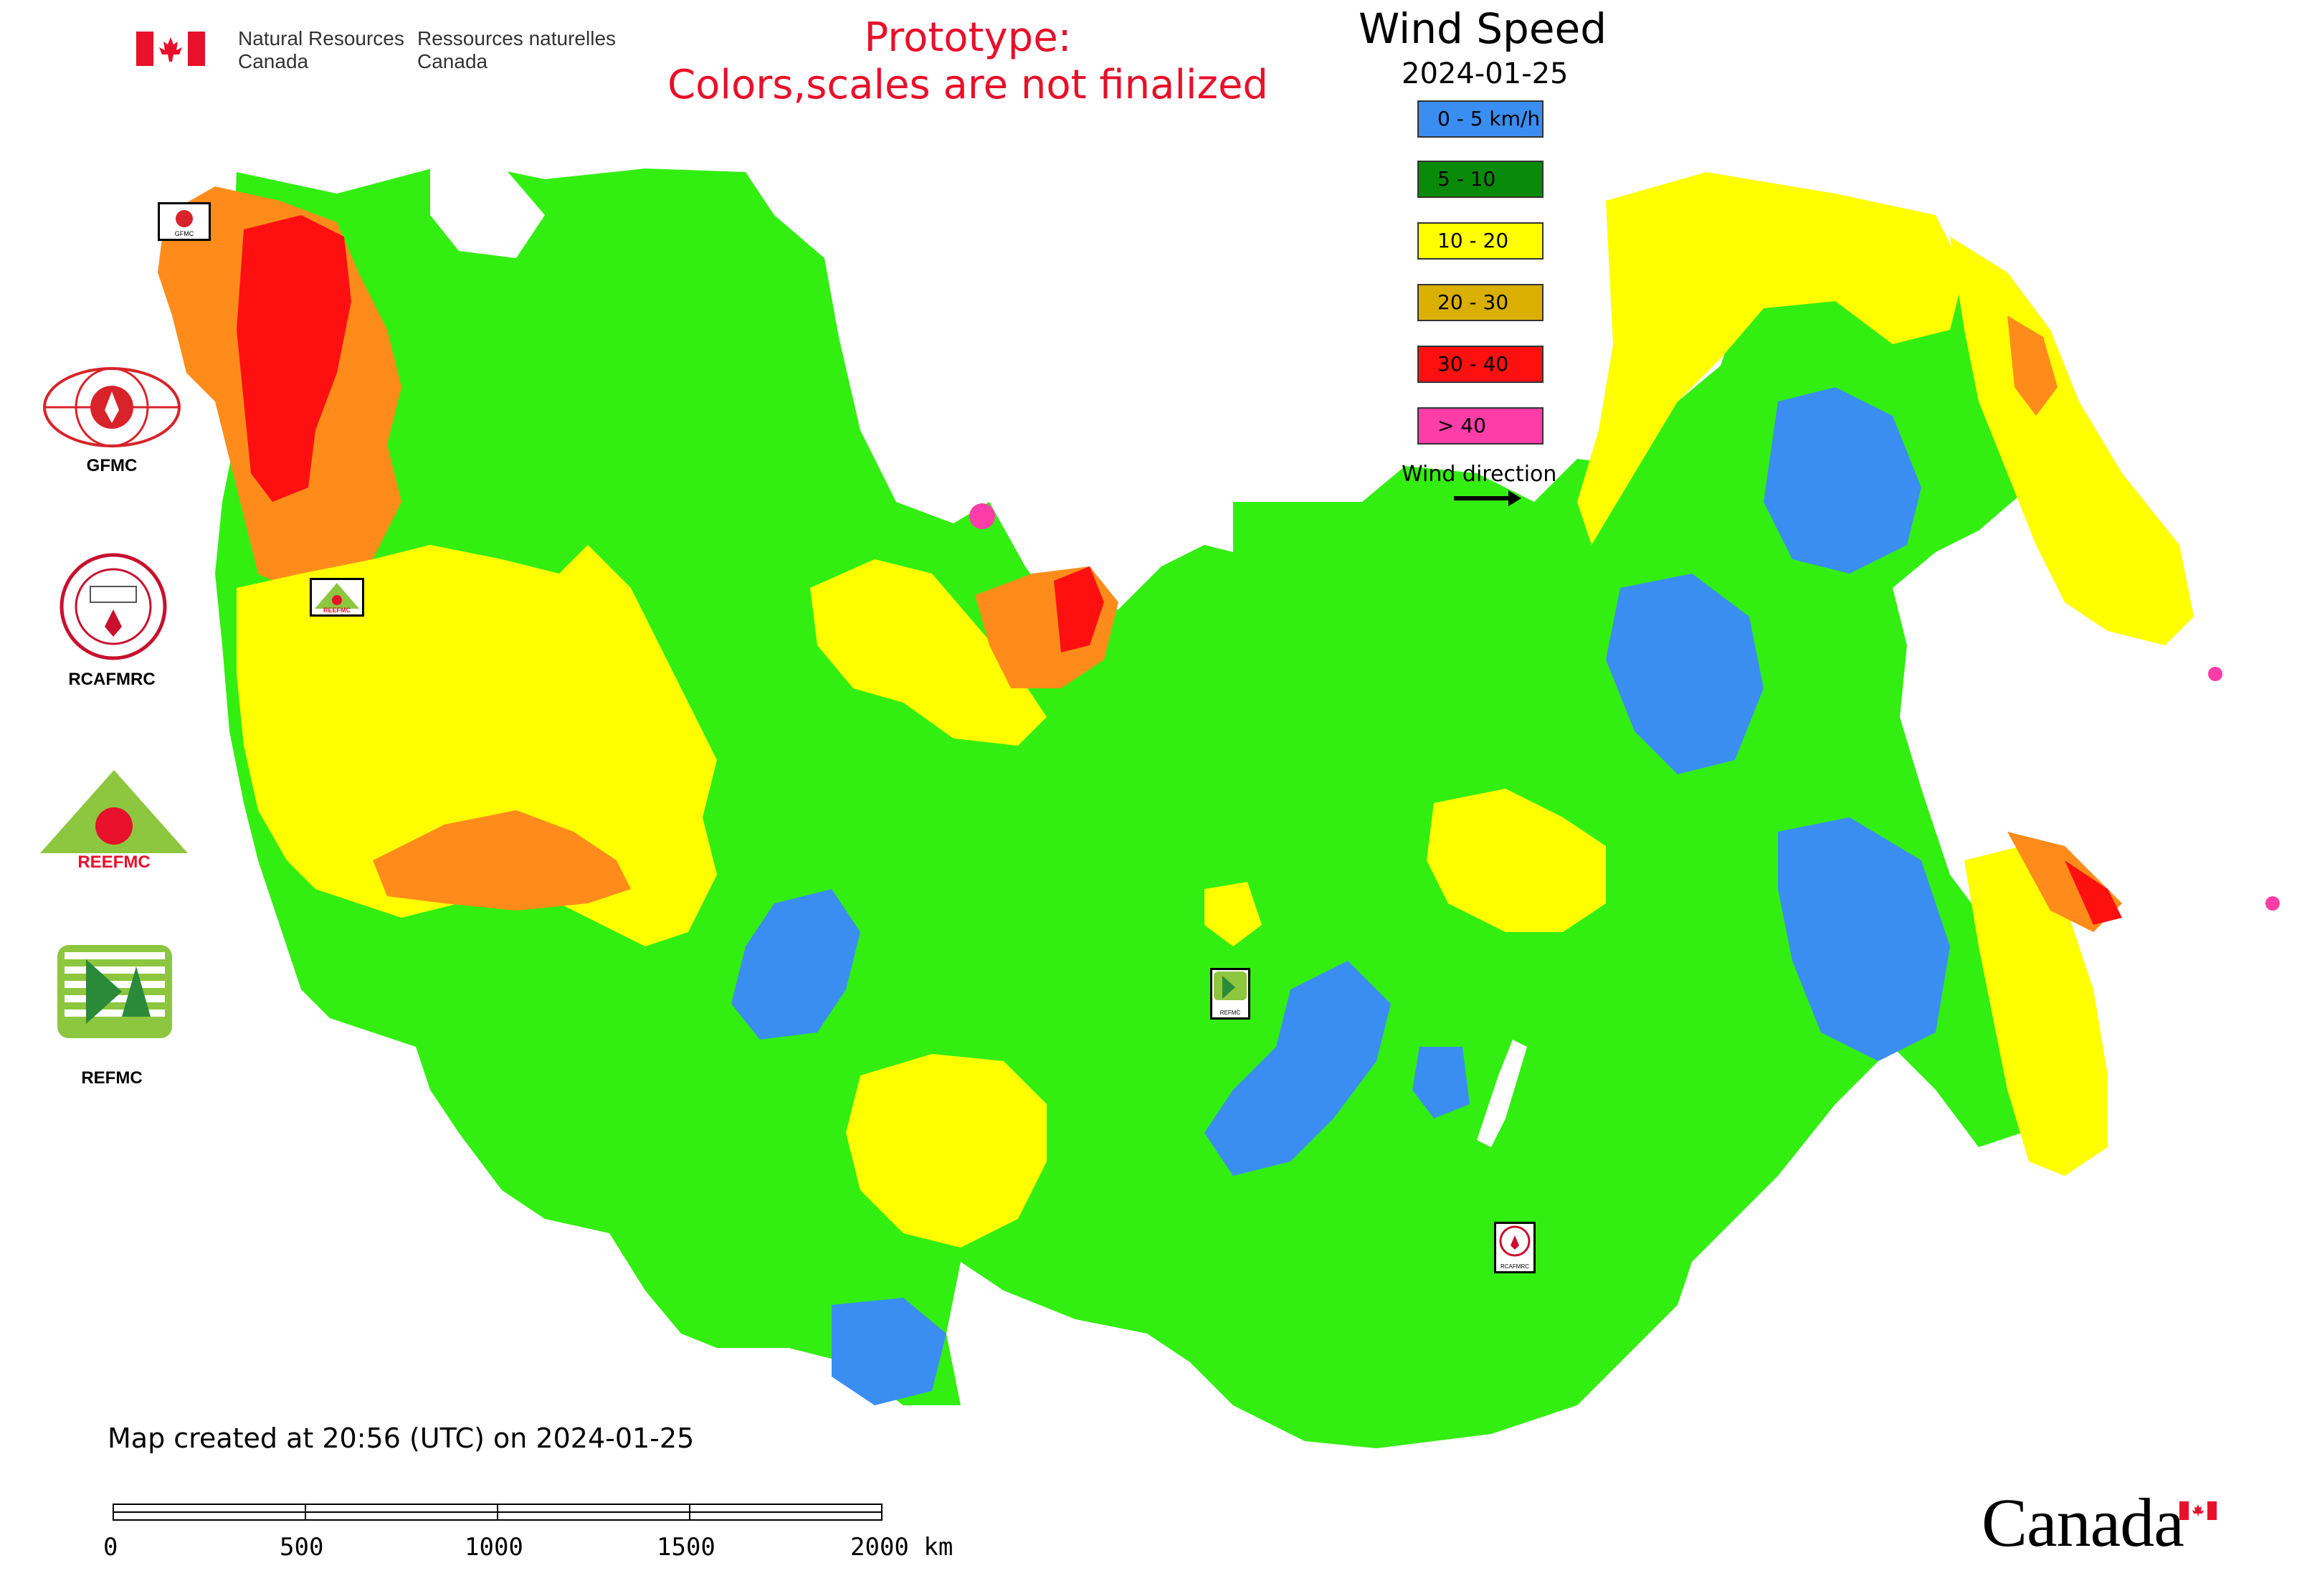 The image size is (2302, 1596). What do you see at coordinates (1771, 358) in the screenshot?
I see `zone-moderate-east` at bounding box center [1771, 358].